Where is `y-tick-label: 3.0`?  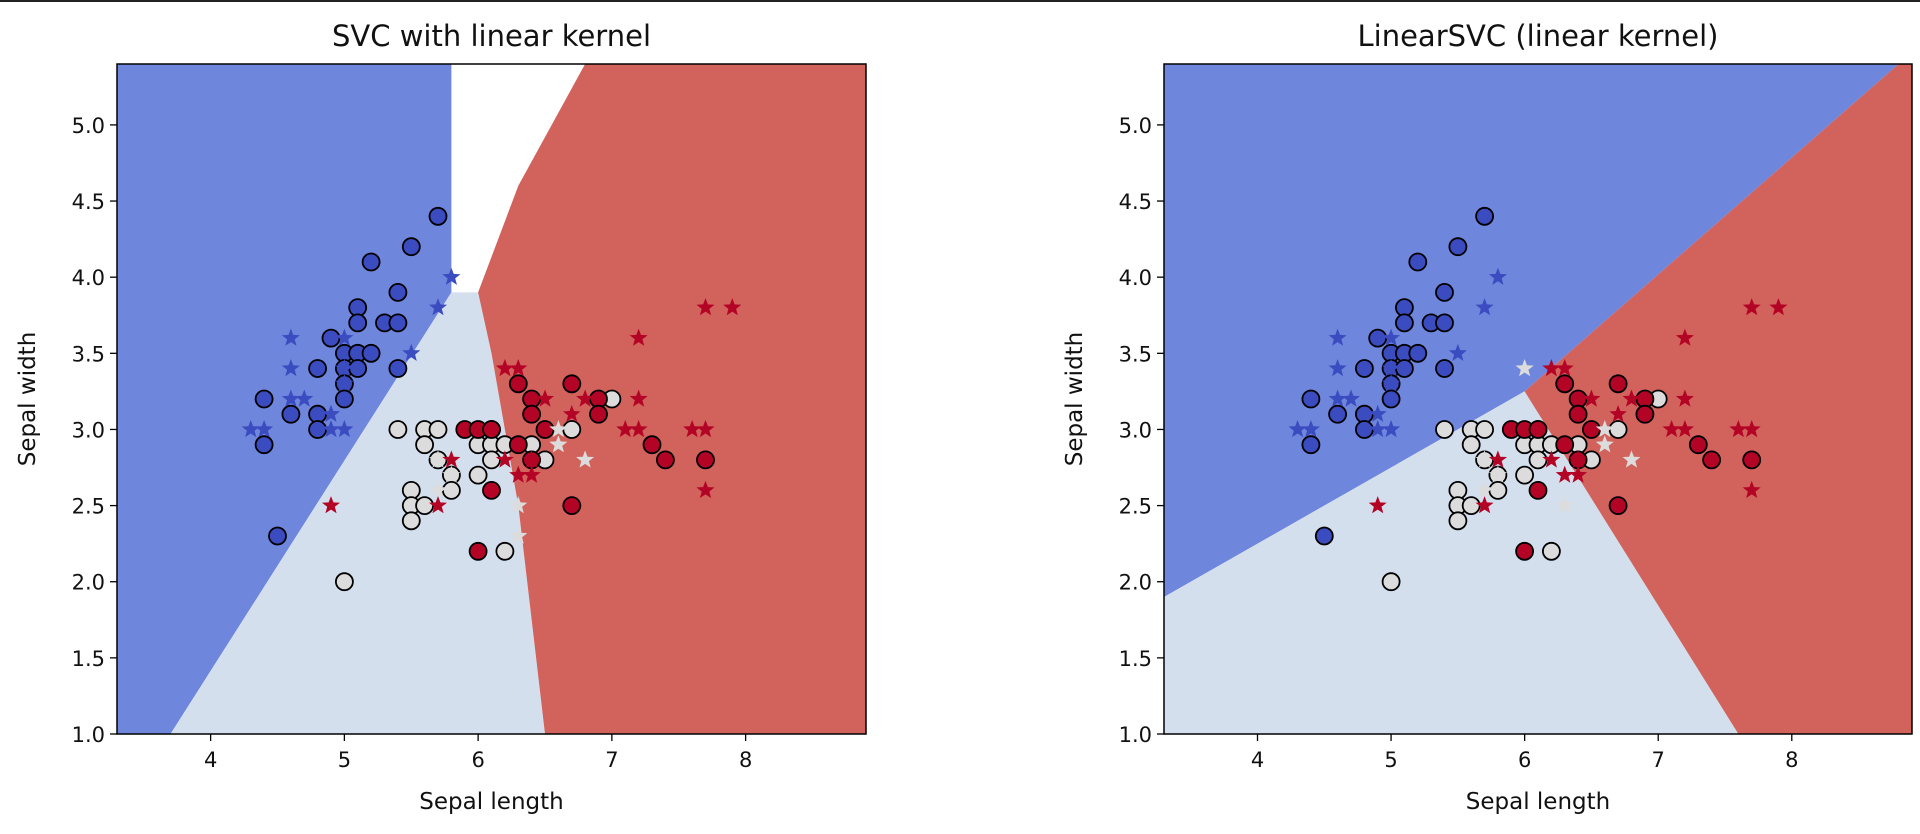
y-tick-label: 3.0 is located at coordinates (88, 430).